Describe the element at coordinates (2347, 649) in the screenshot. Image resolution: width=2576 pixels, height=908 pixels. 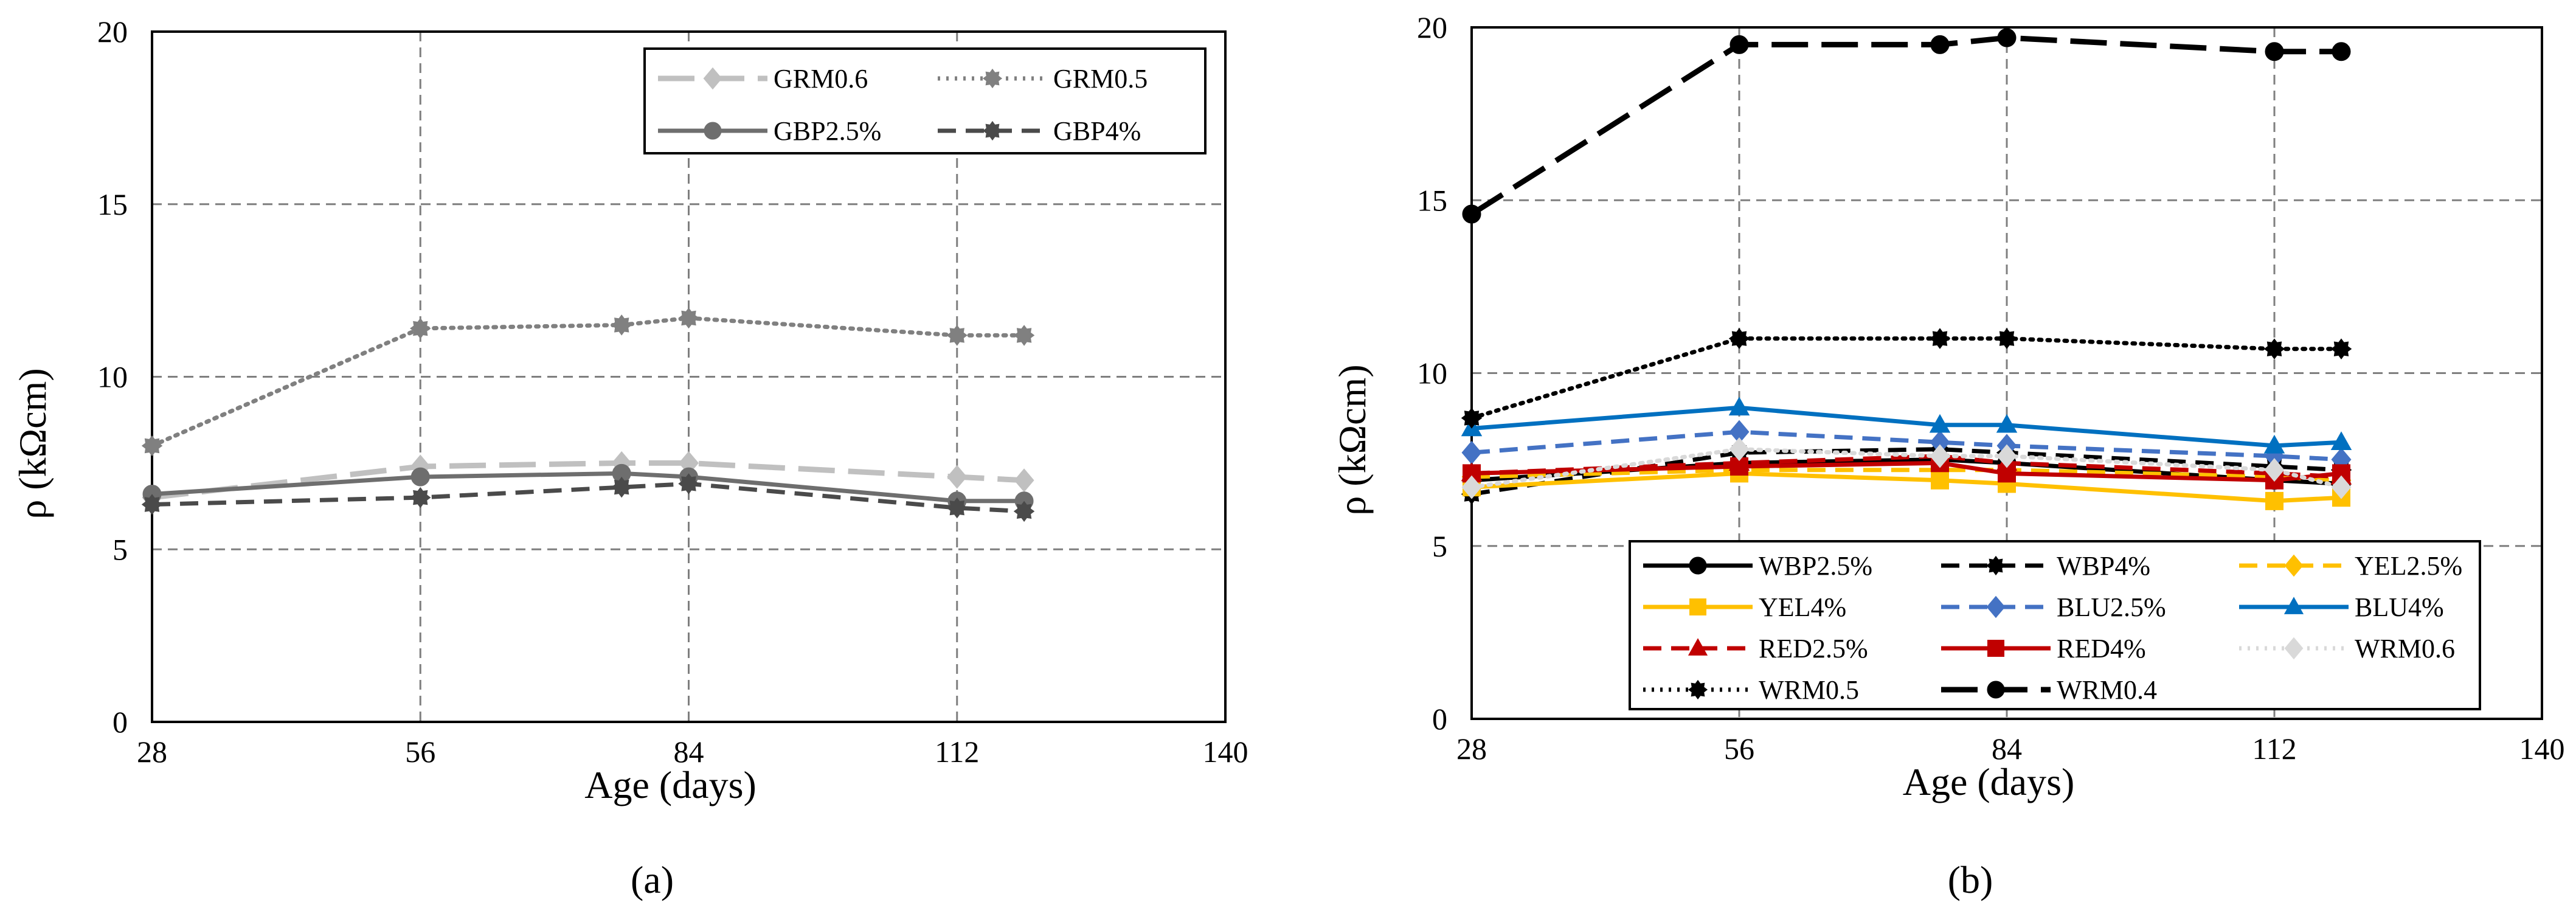
I see `legend-entry-wrm0-6: WRM0.6` at that location.